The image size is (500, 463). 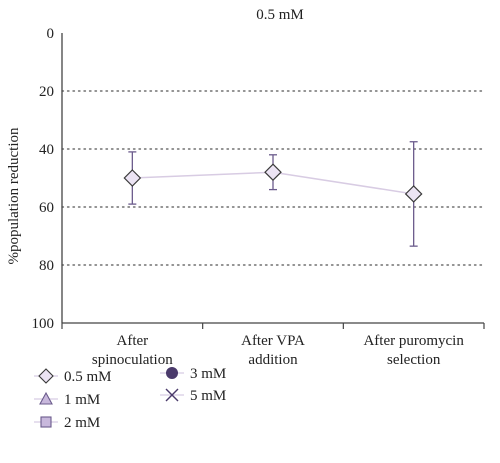 What do you see at coordinates (172, 395) in the screenshot?
I see `legend-marker-cross` at bounding box center [172, 395].